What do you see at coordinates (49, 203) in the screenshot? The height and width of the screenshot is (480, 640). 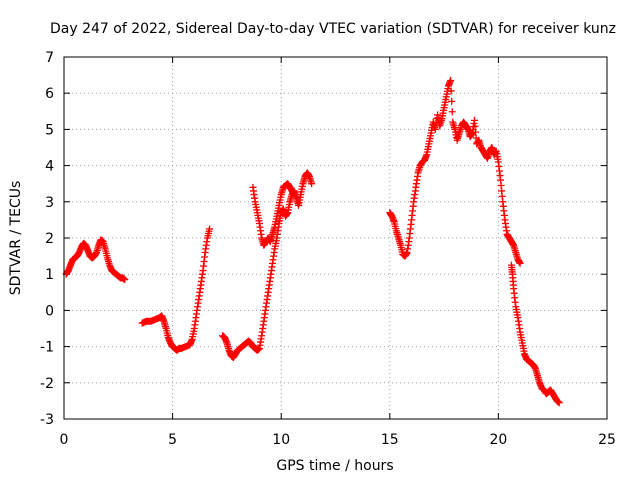 I see `y-tick-label: 3` at bounding box center [49, 203].